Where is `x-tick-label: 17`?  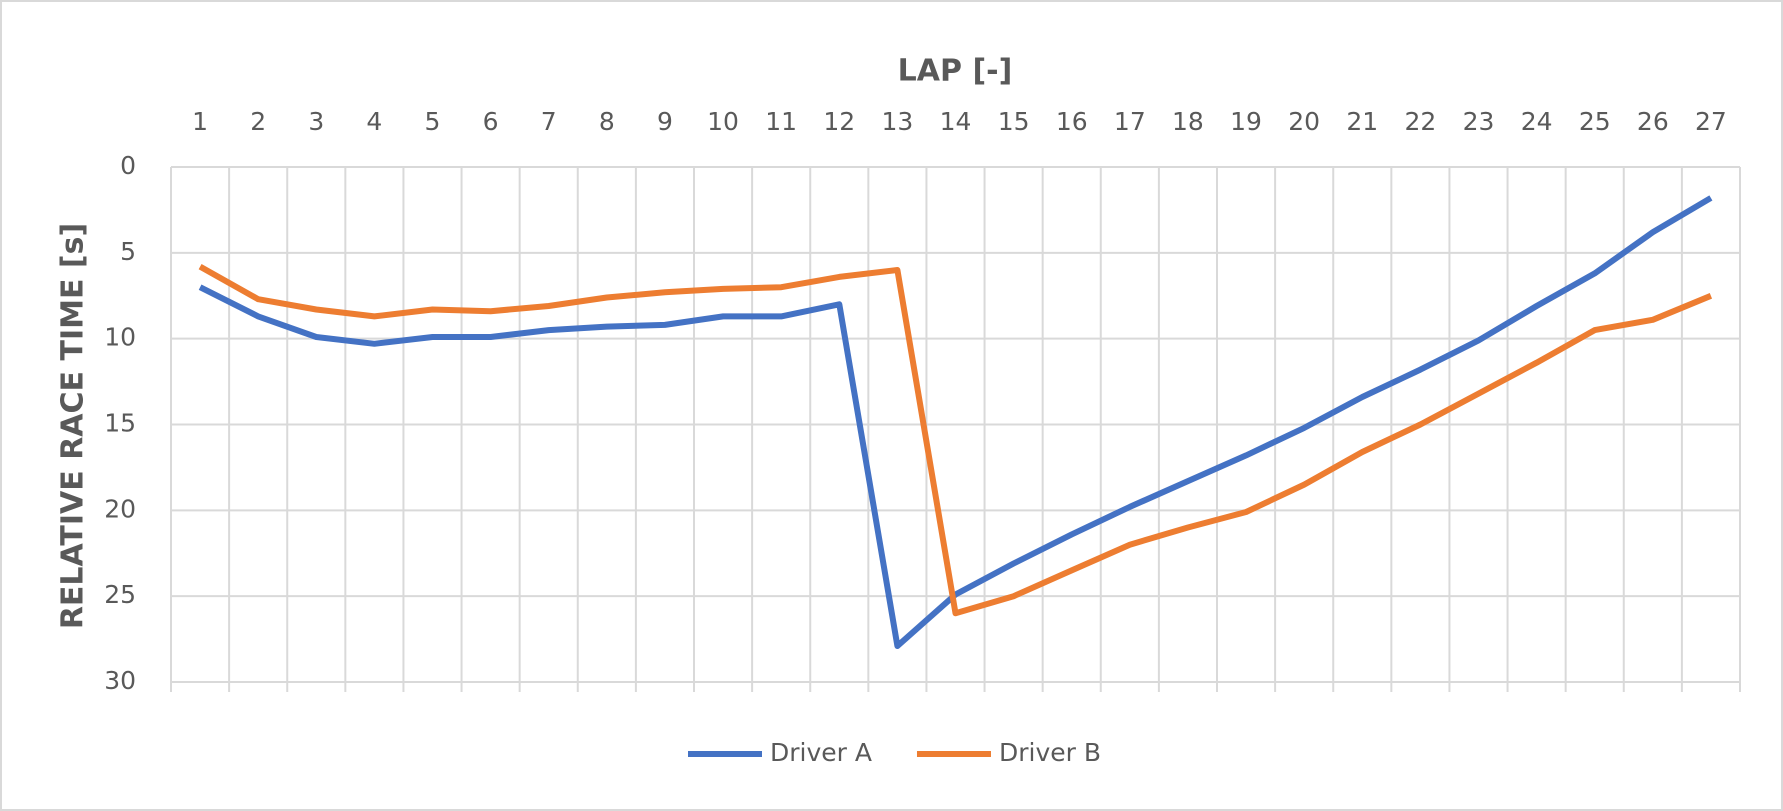
x-tick-label: 17 is located at coordinates (1130, 121).